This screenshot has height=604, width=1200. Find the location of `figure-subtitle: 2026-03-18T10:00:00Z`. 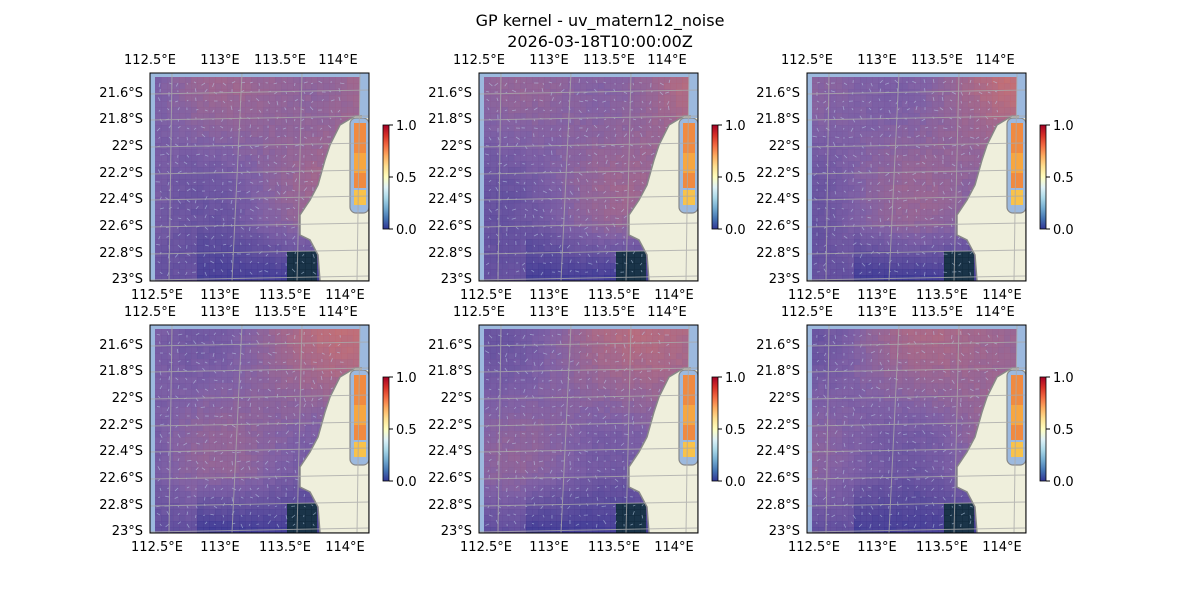

figure-subtitle: 2026-03-18T10:00:00Z is located at coordinates (600, 41).